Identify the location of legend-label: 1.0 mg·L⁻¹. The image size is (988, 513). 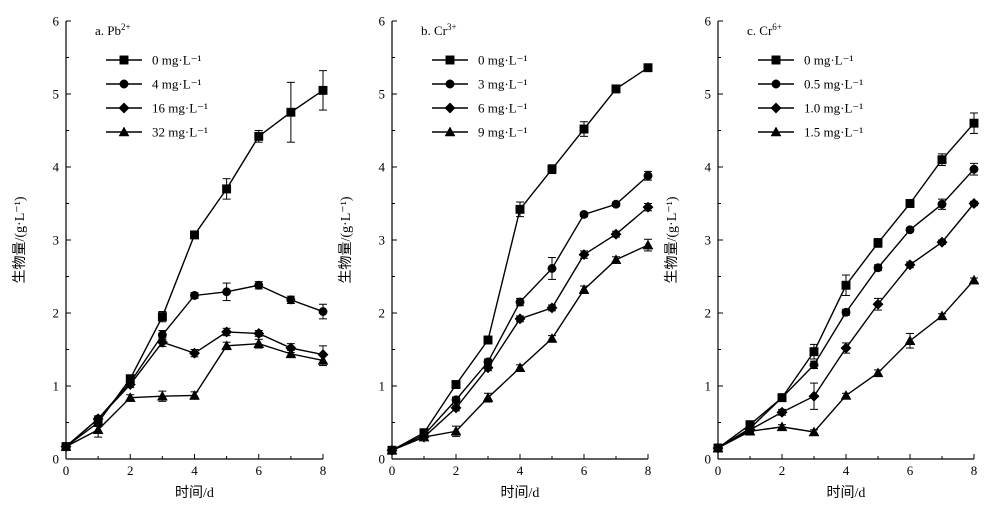
(833, 108).